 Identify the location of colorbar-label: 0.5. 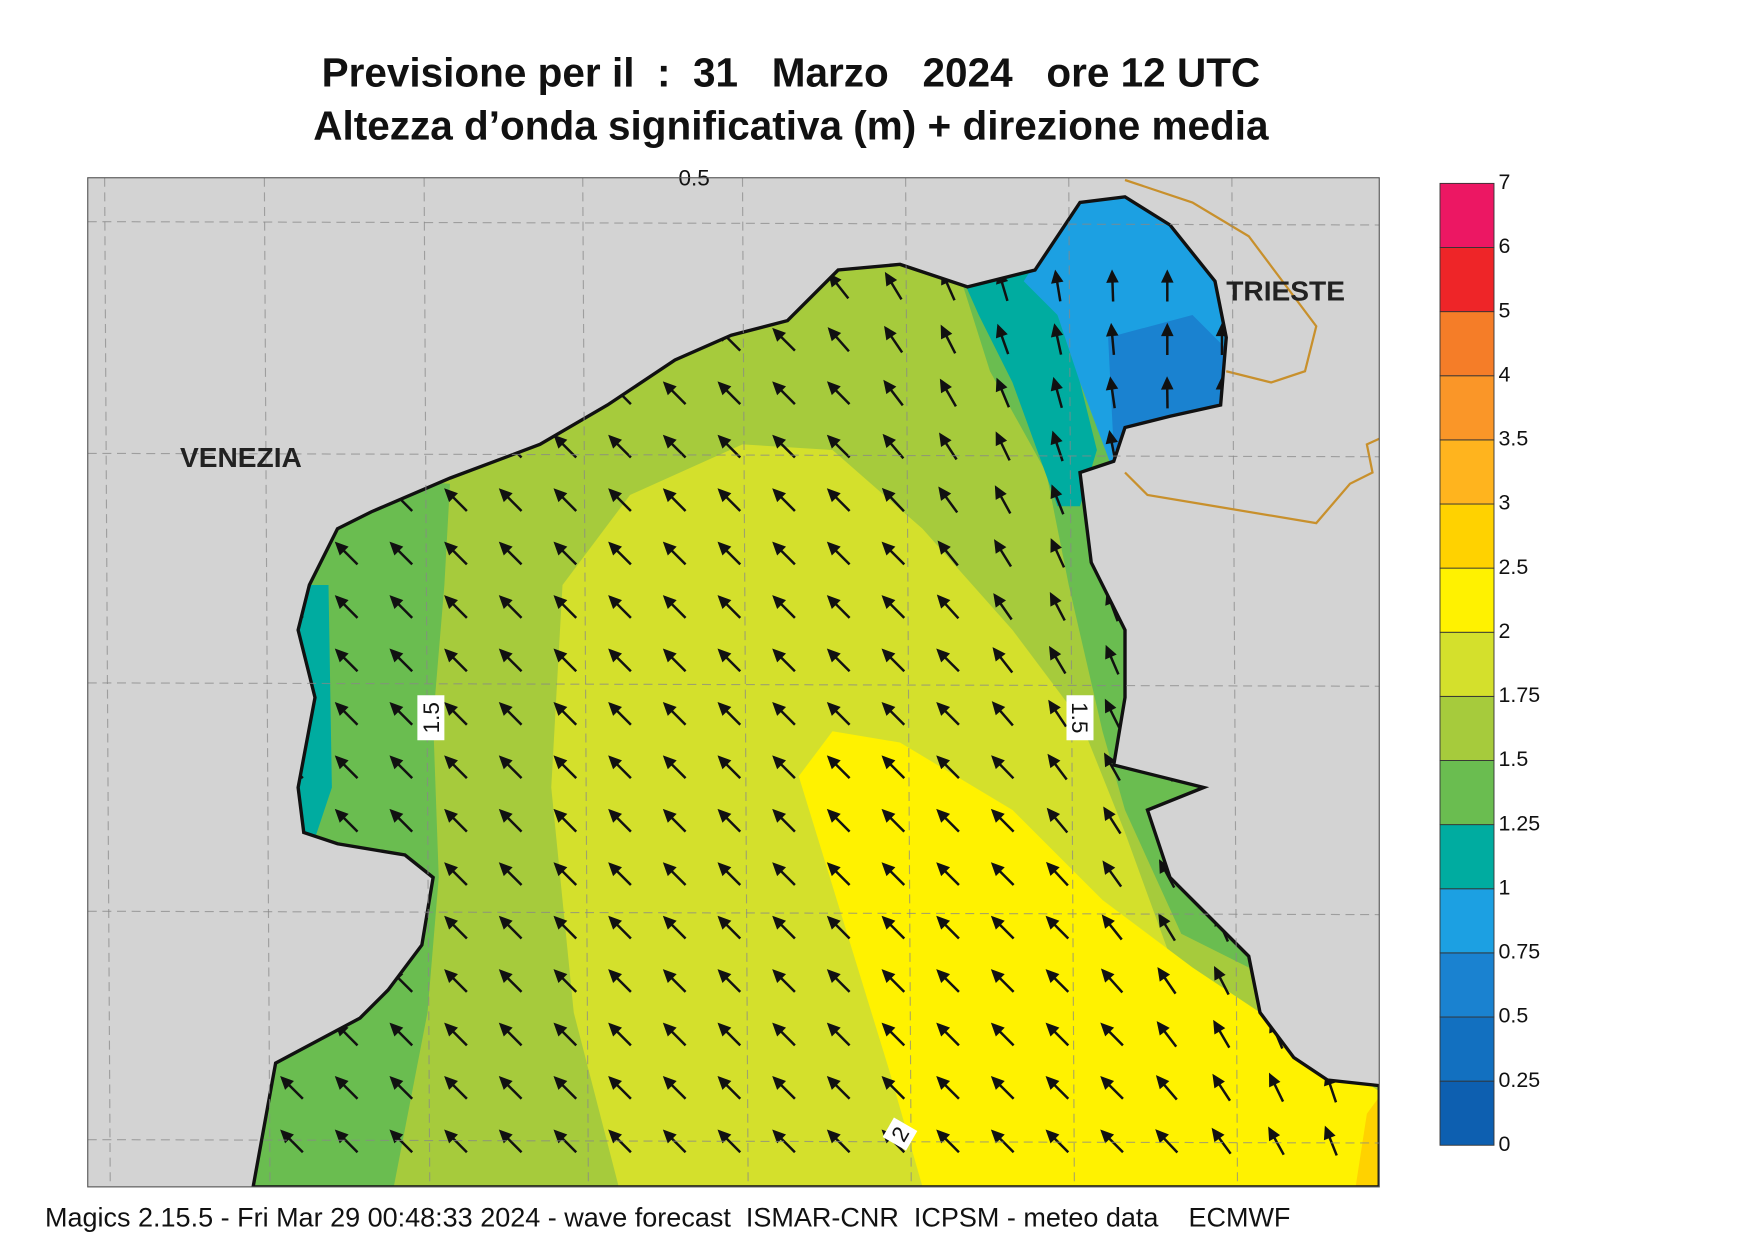
(1514, 1016).